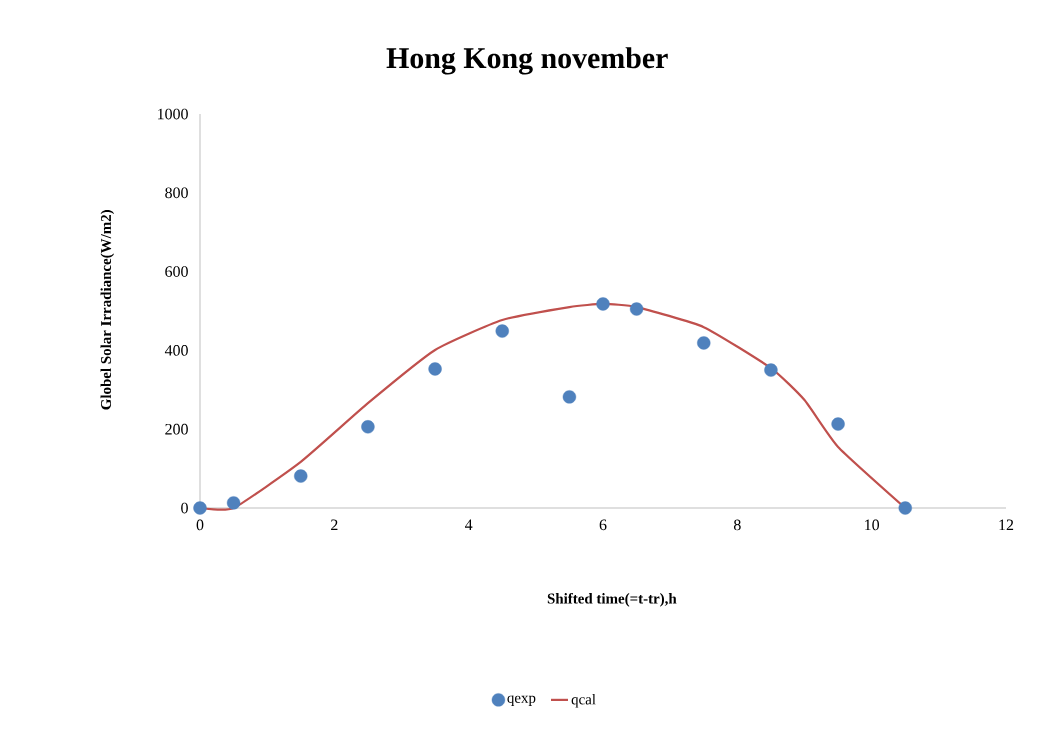  Describe the element at coordinates (176, 350) in the screenshot. I see `y-tick-label: 400` at that location.